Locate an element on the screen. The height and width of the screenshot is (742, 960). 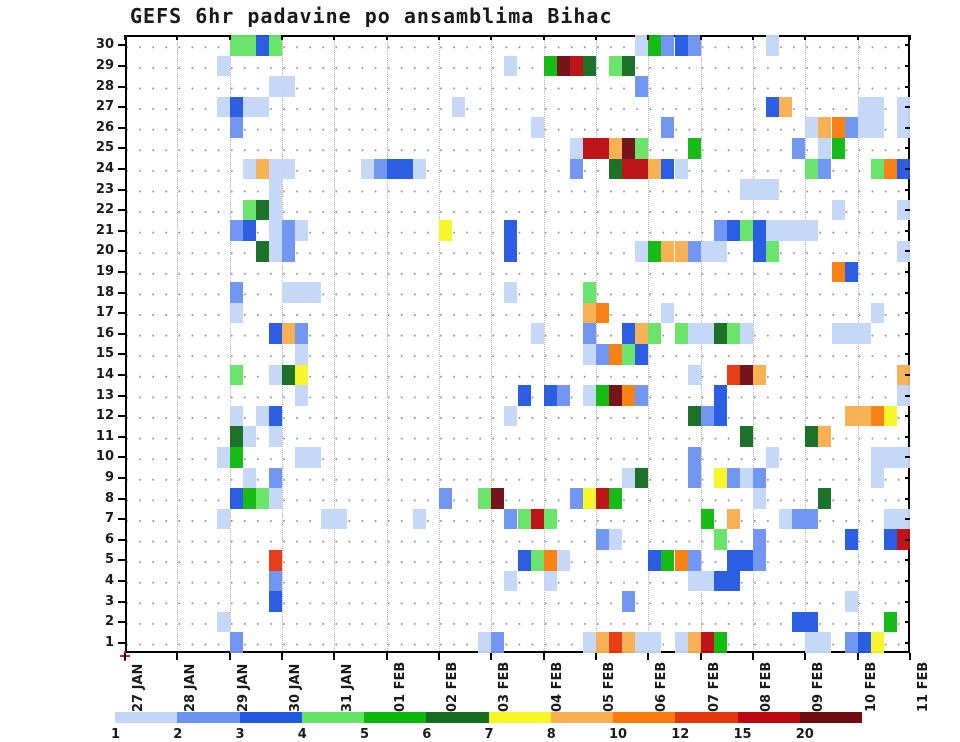
y-axis-label: 13 is located at coordinates (104, 395).